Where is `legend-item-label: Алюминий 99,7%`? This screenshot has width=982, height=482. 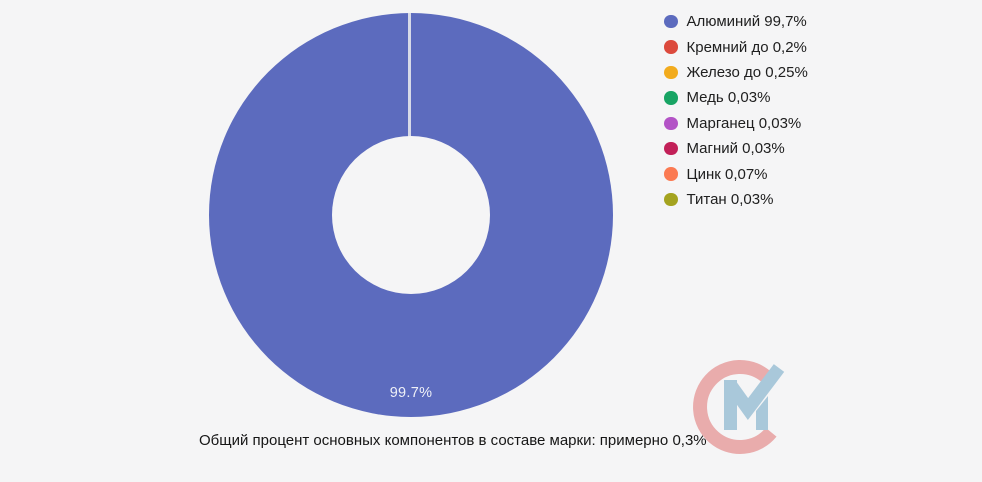
legend-item-label: Алюминий 99,7% is located at coordinates (746, 22).